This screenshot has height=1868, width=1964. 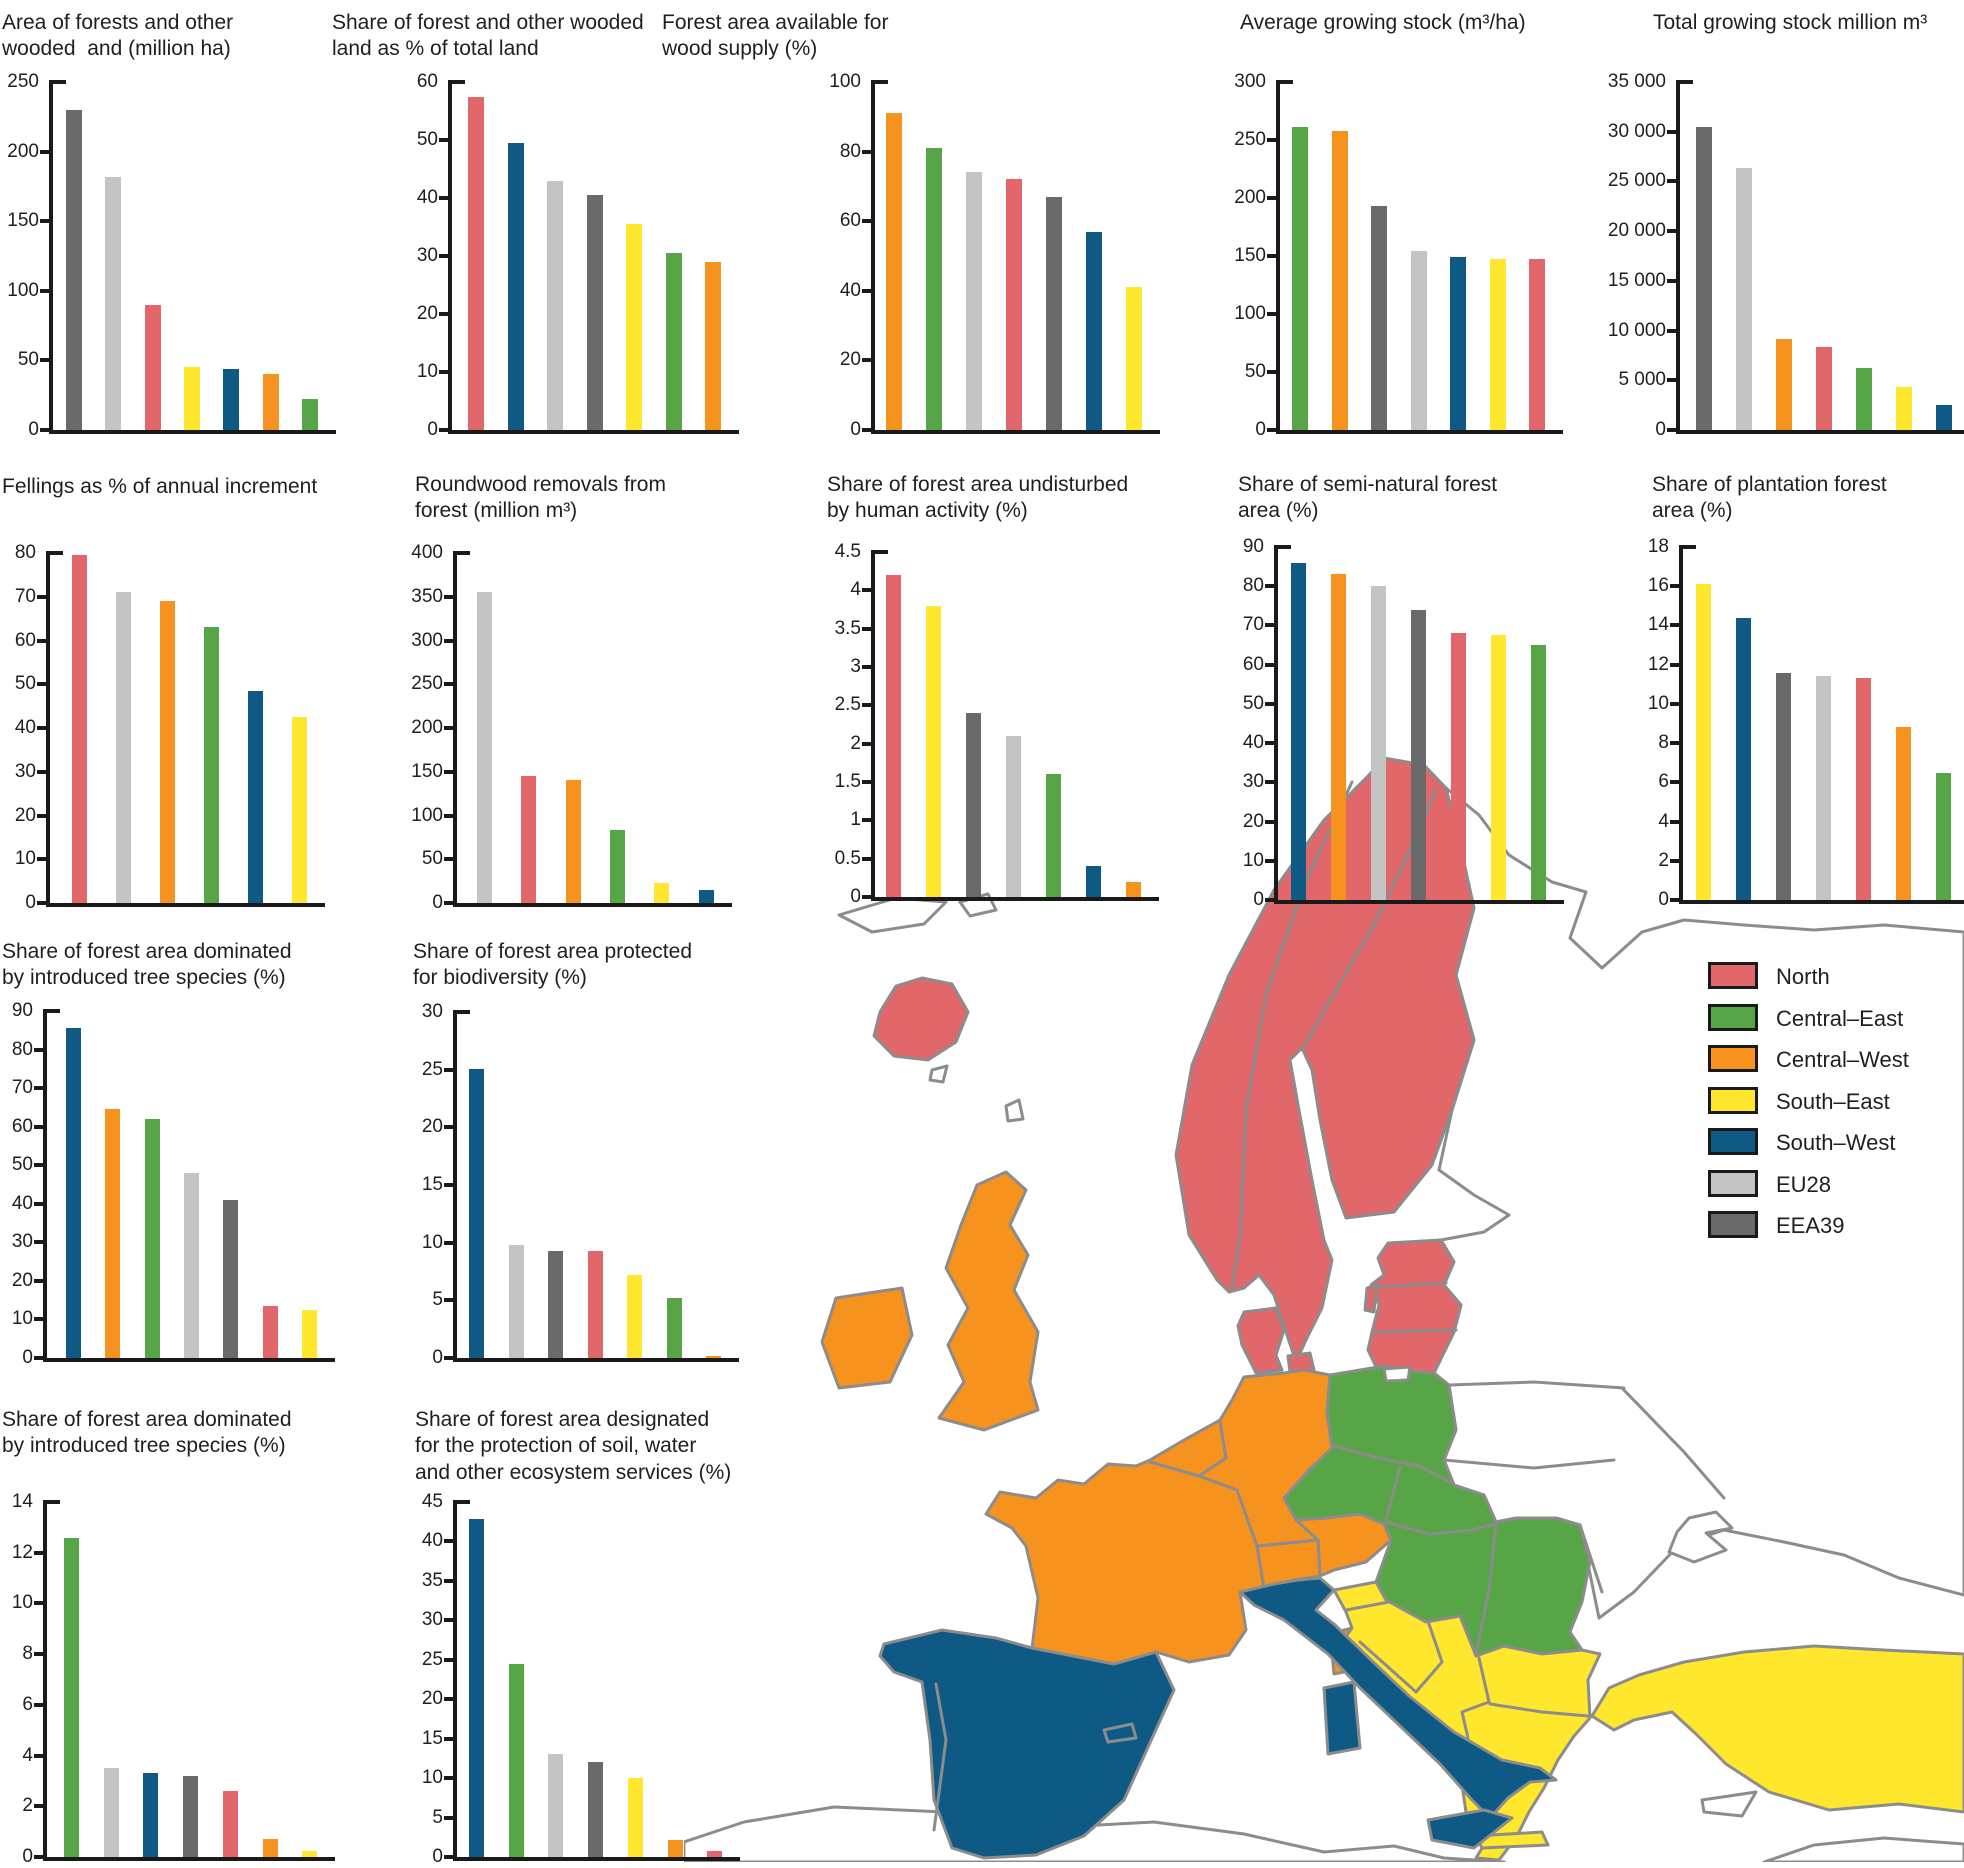 What do you see at coordinates (1367, 1606) in the screenshot?
I see `map-border-slo-hr` at bounding box center [1367, 1606].